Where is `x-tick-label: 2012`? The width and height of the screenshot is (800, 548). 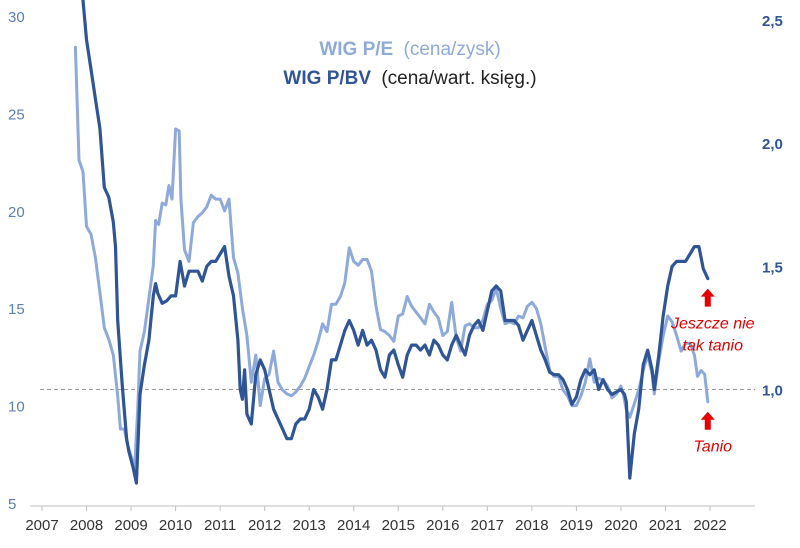 x-tick-label: 2012 is located at coordinates (264, 525).